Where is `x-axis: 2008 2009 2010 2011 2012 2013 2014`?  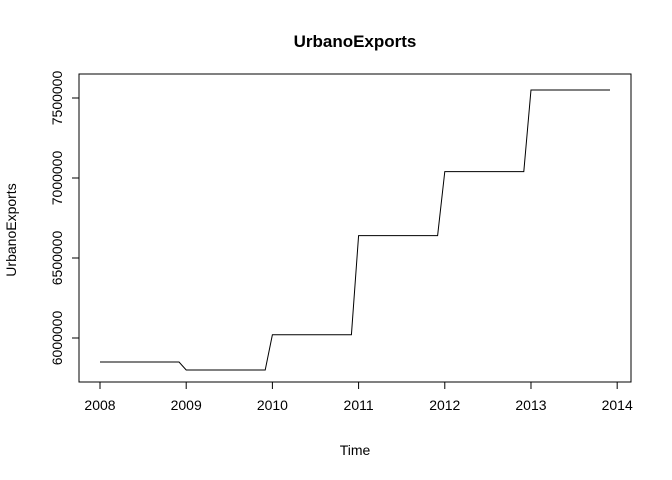
x-axis: 2008 2009 2010 2011 2012 2013 2014 is located at coordinates (358, 397).